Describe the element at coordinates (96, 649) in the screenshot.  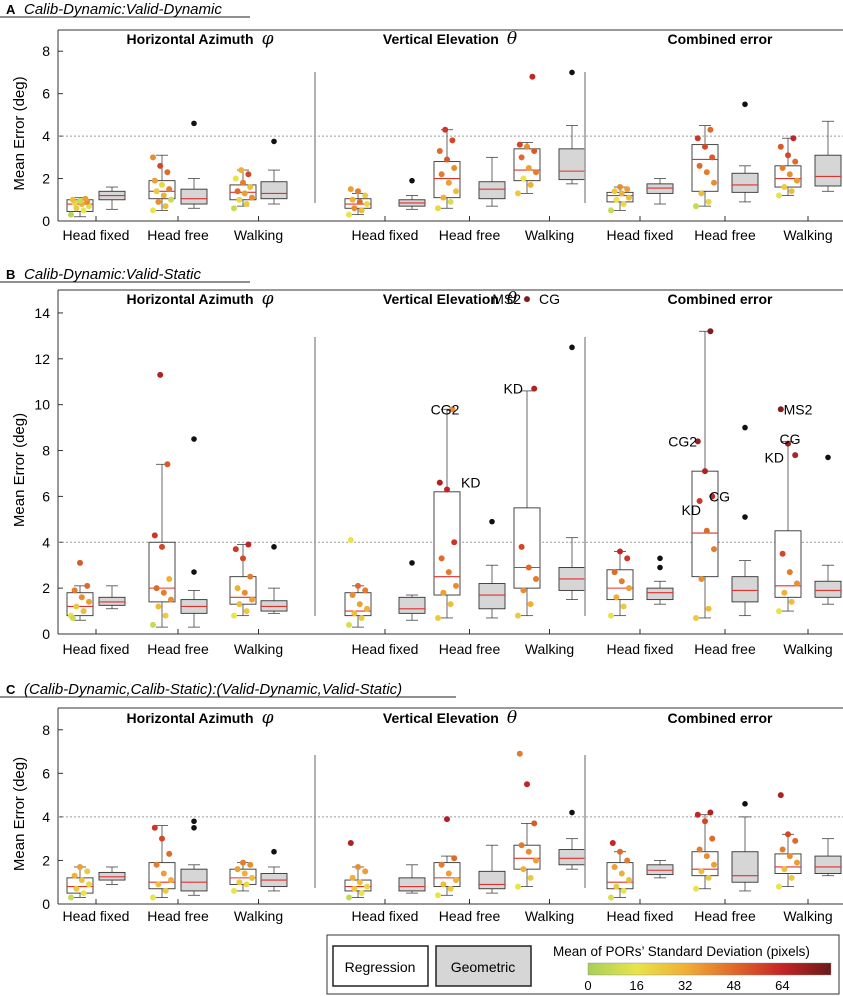
I see `x-tick-label: Head fixed` at that location.